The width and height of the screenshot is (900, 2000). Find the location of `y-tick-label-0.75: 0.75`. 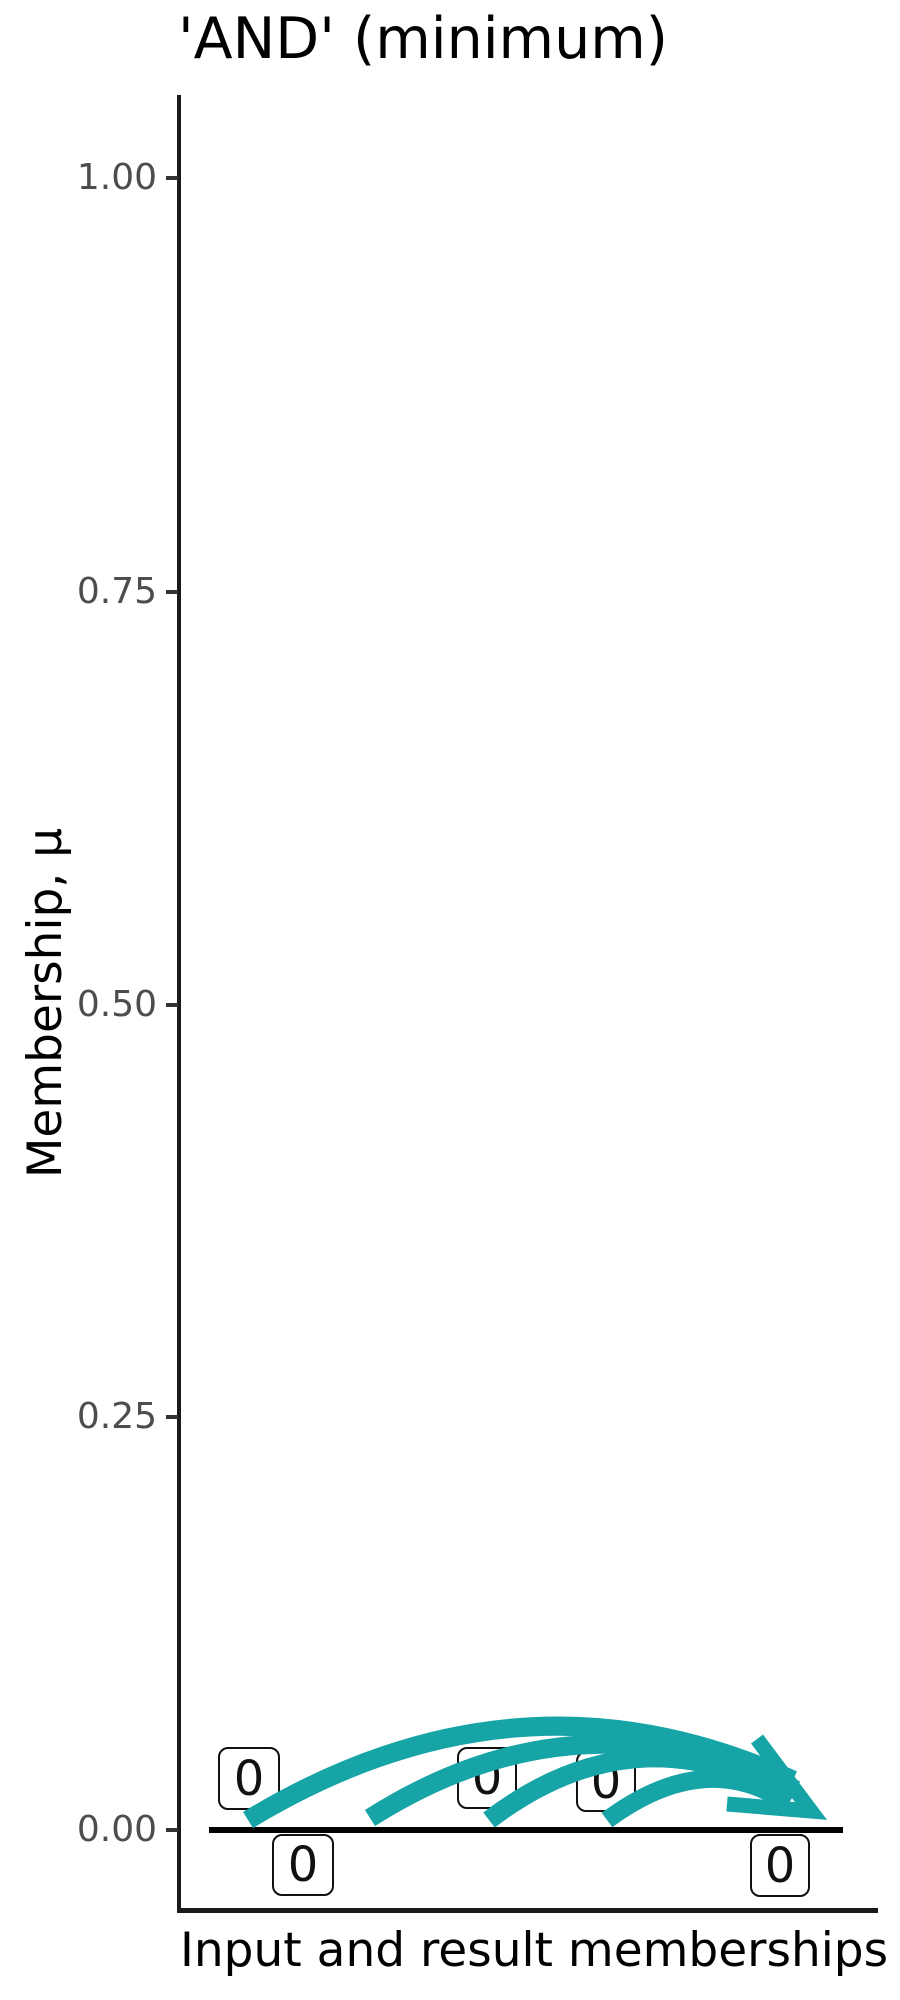

y-tick-label-0.75: 0.75 is located at coordinates (116, 591).